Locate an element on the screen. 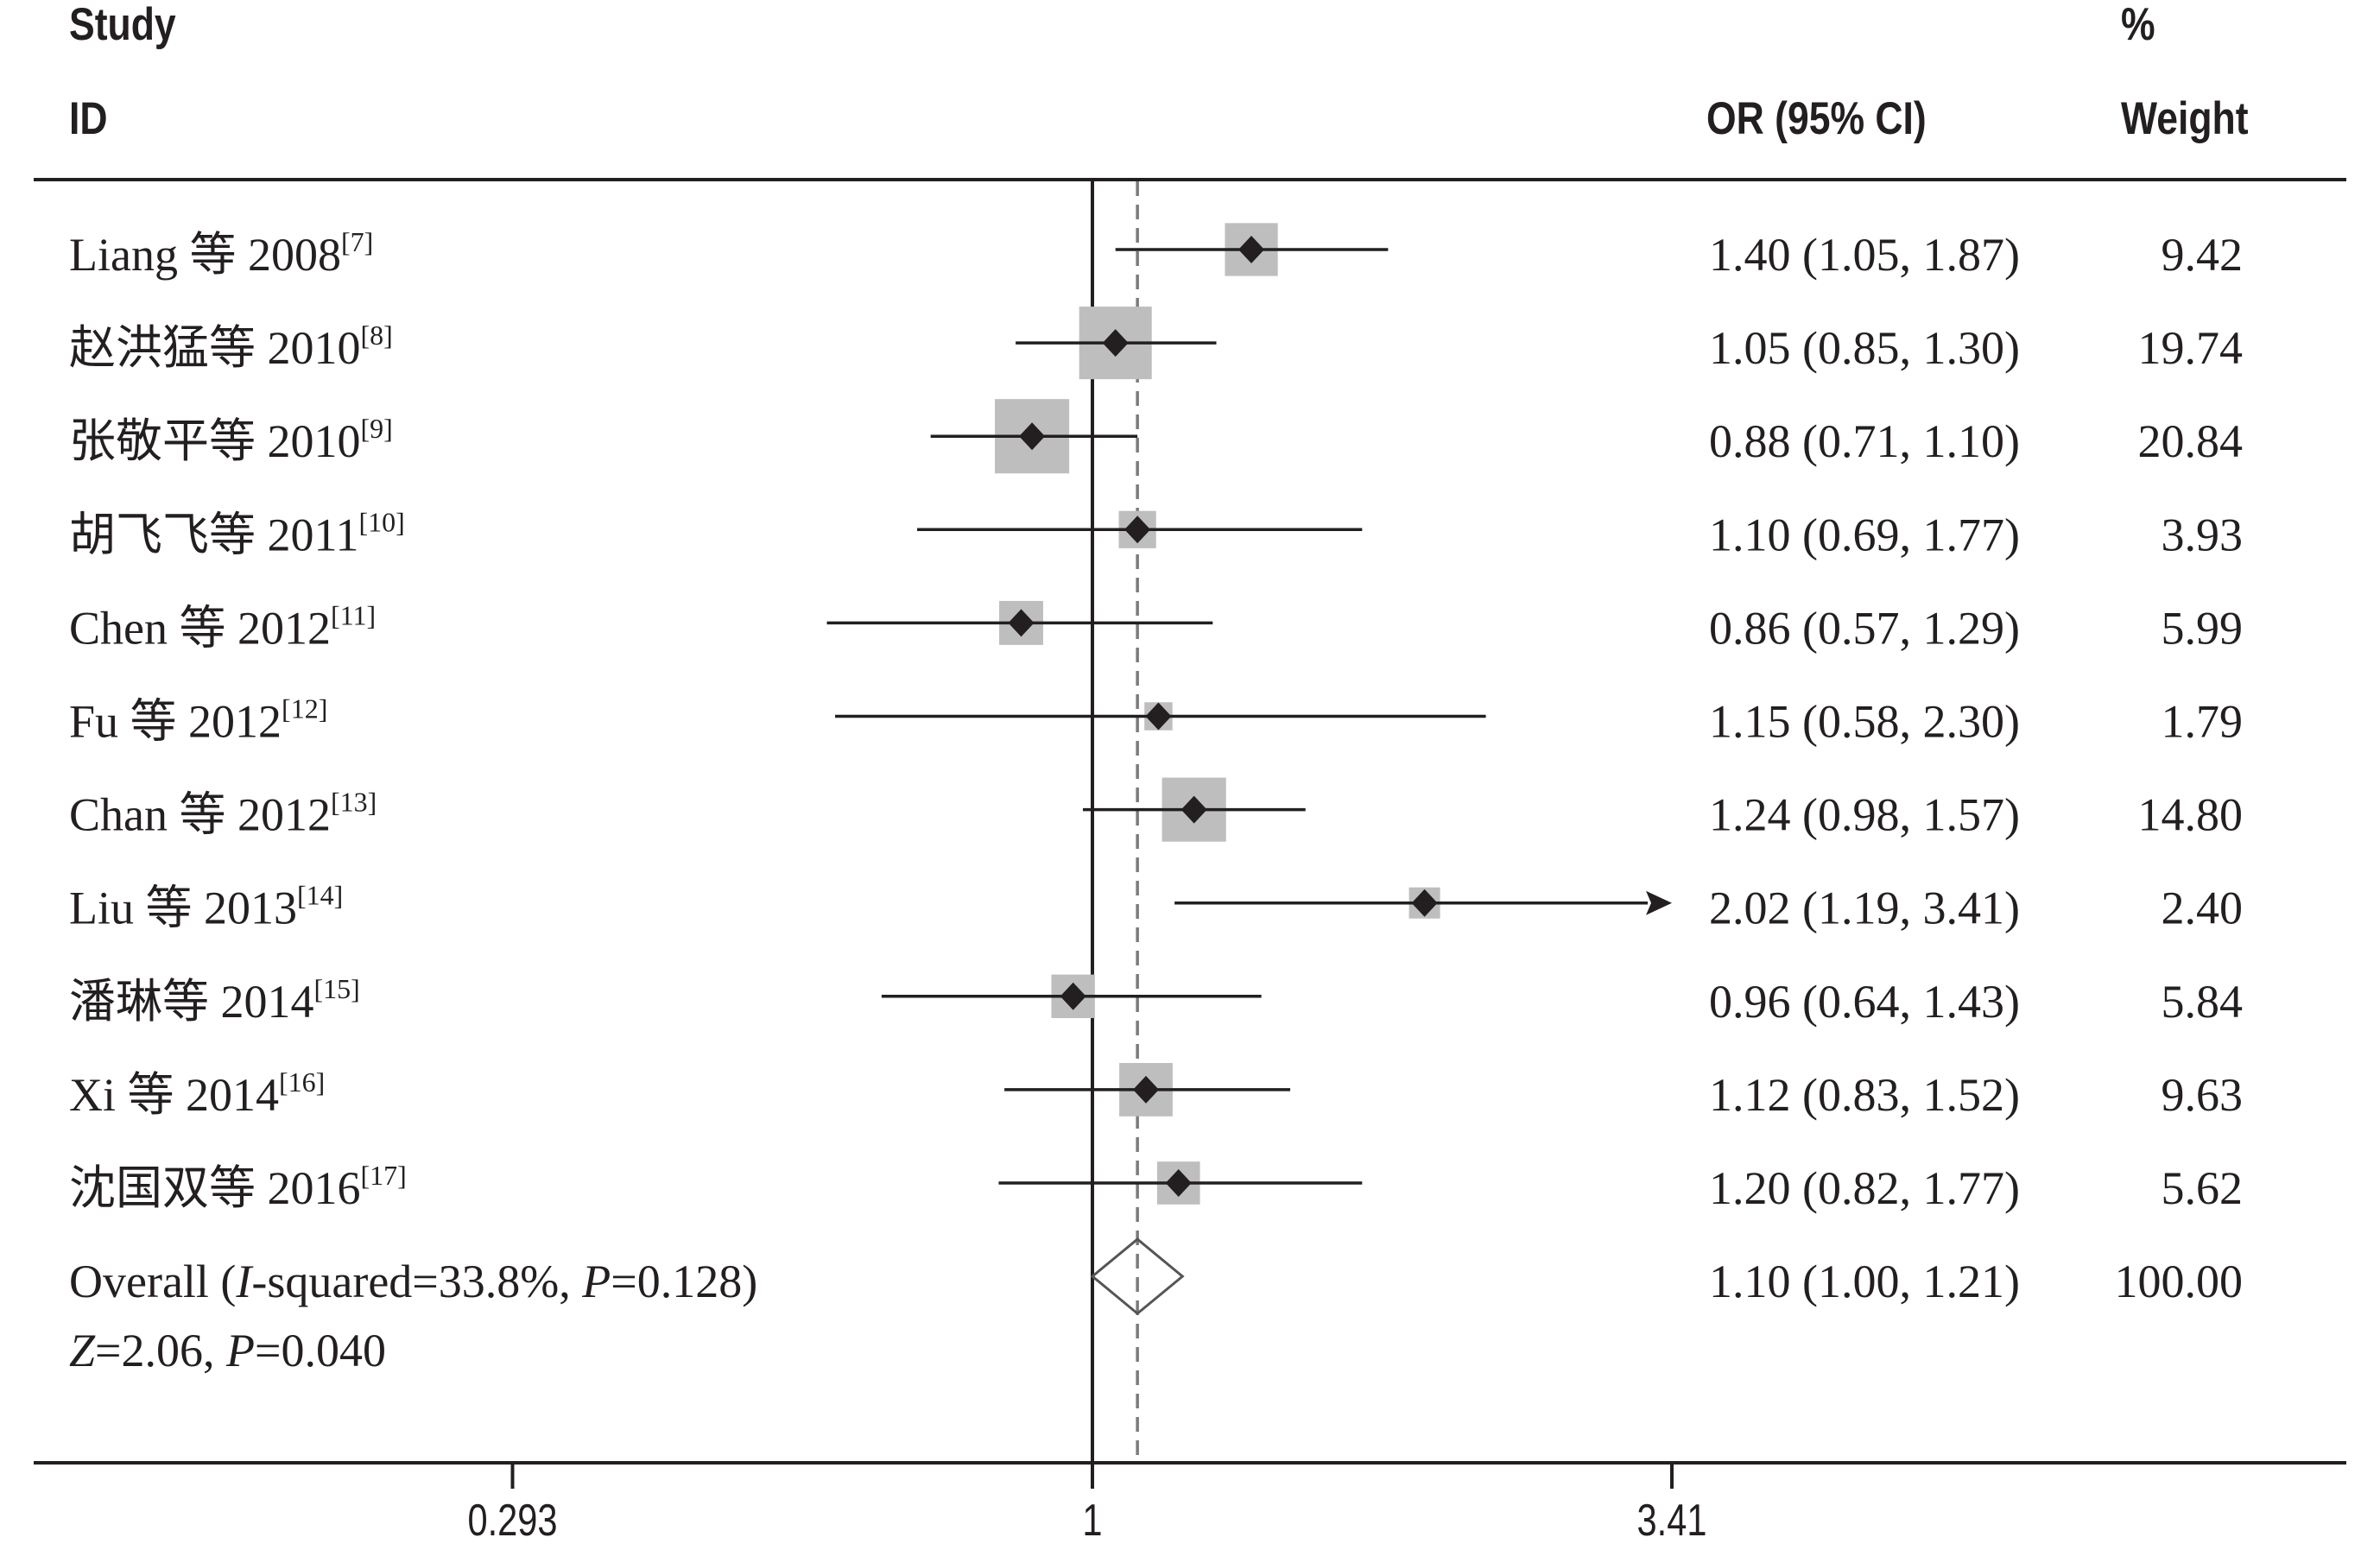  study-label: 赵洪猛等 2010[8] is located at coordinates (231, 346).